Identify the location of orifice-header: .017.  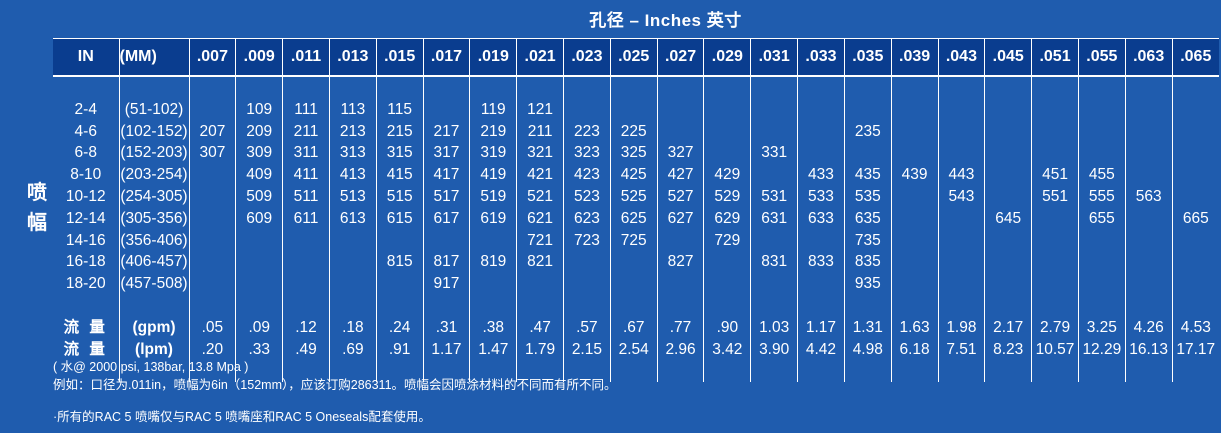
(446, 57).